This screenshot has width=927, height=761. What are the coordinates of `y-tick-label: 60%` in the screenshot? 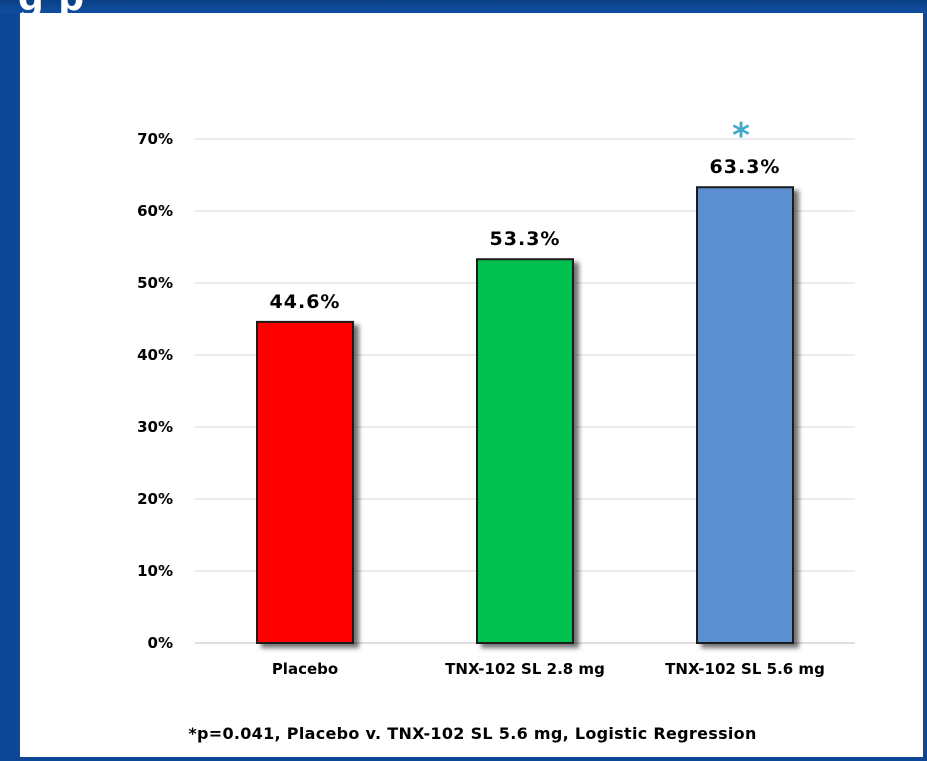 It's located at (155, 211).